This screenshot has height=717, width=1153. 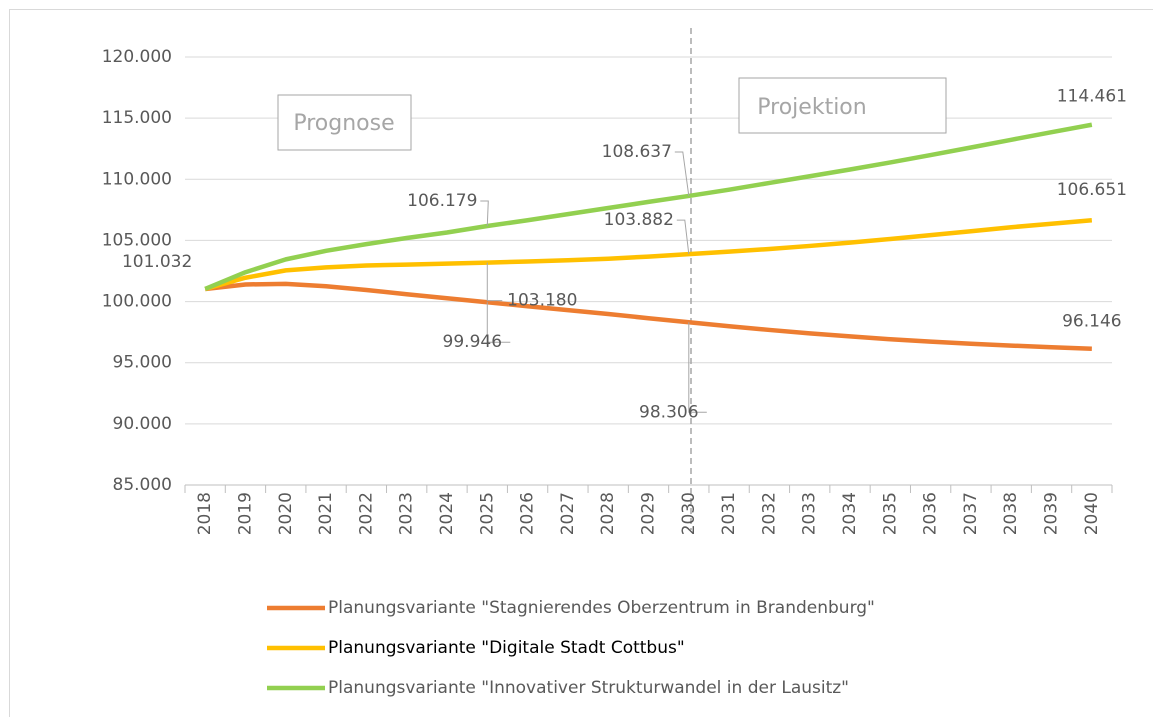 I want to click on x-tick-label: 2033, so click(x=810, y=513).